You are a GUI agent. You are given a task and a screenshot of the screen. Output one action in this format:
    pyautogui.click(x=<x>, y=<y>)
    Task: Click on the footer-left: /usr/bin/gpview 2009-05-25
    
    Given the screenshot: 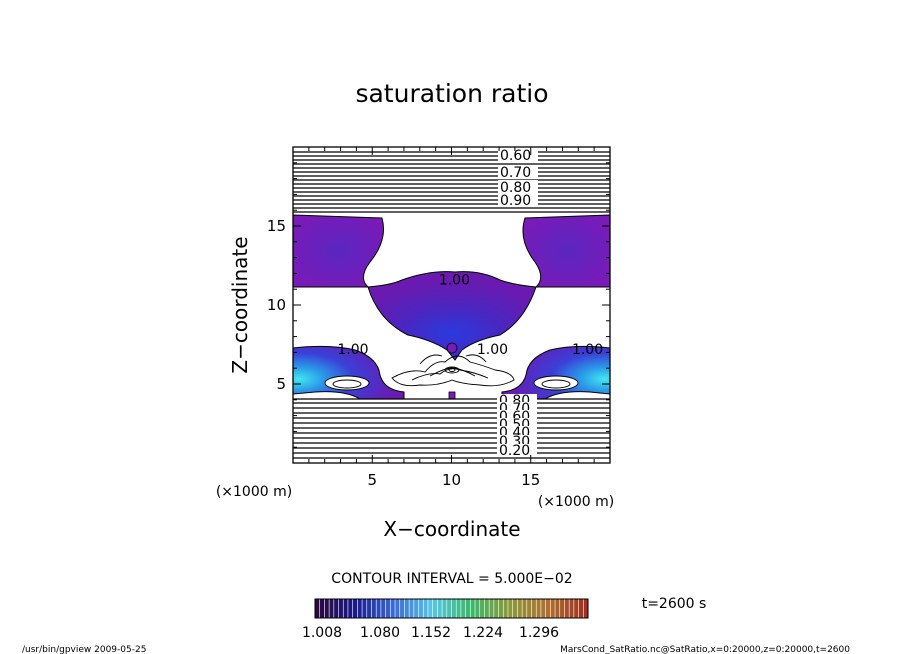 What is the action you would take?
    pyautogui.click(x=84, y=649)
    